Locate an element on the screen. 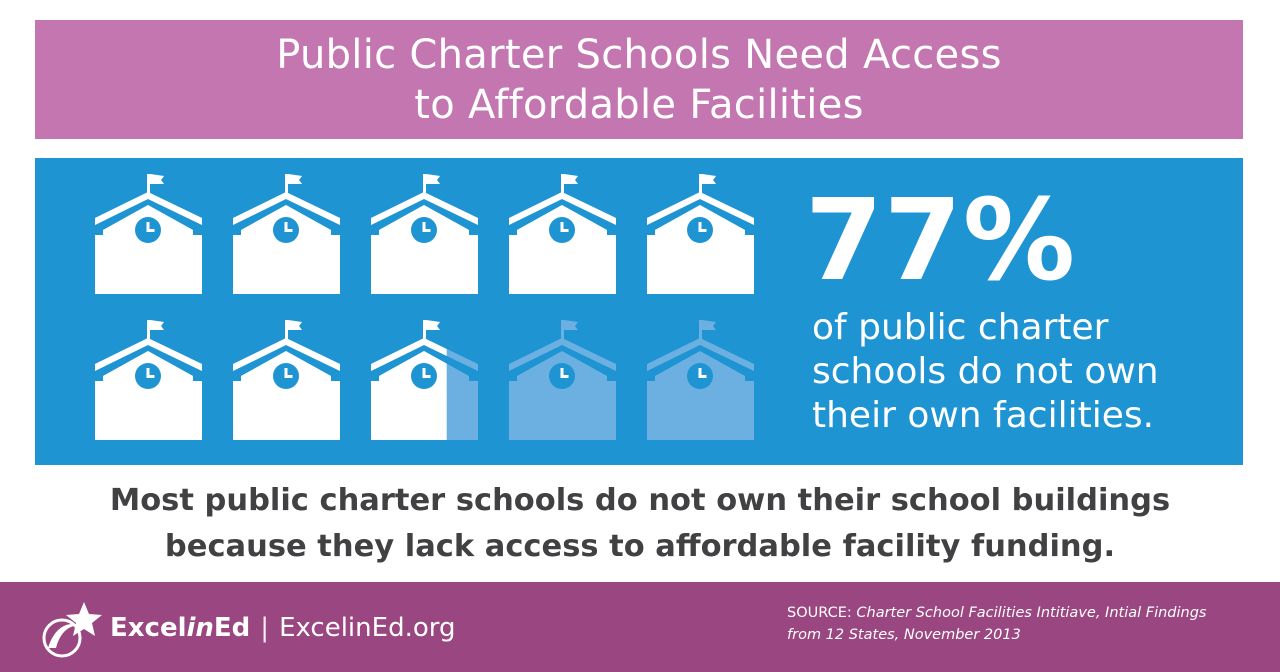  source-label: SOURCE: is located at coordinates (822, 613).